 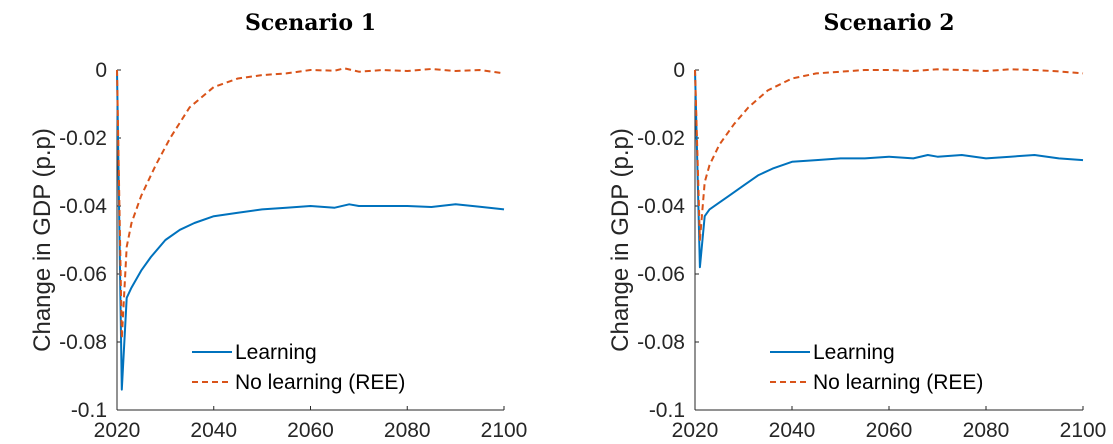 What do you see at coordinates (310, 23) in the screenshot?
I see `chart-title: Scenario 1` at bounding box center [310, 23].